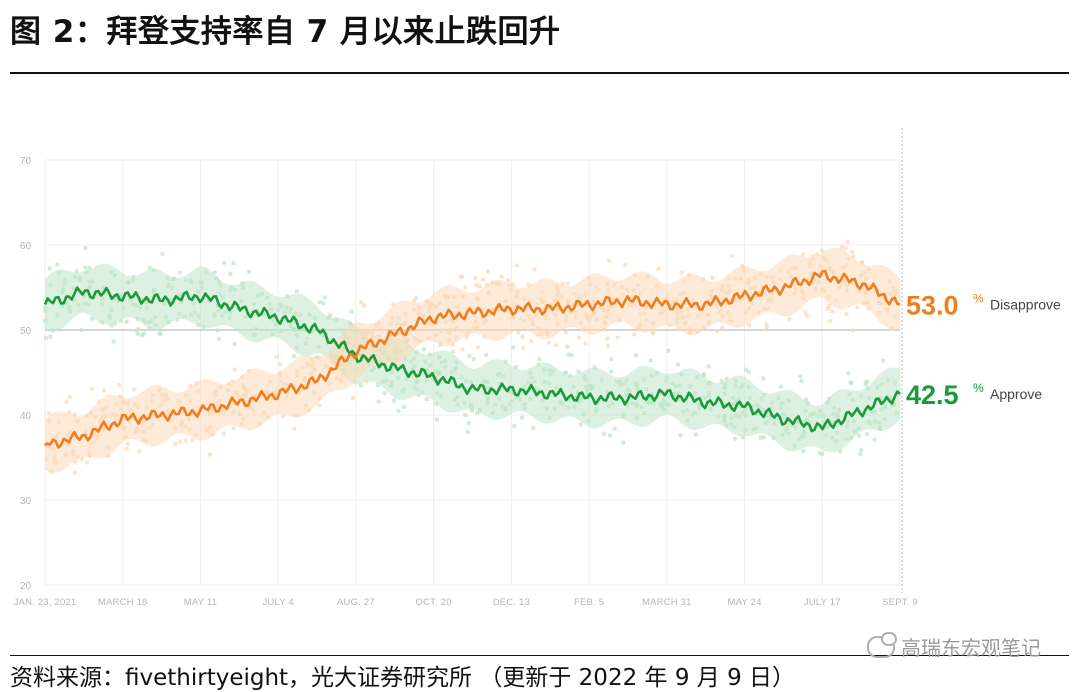 Image resolution: width=1079 pixels, height=692 pixels. Describe the element at coordinates (589, 602) in the screenshot. I see `x-tick-label: FEB. 5` at that location.